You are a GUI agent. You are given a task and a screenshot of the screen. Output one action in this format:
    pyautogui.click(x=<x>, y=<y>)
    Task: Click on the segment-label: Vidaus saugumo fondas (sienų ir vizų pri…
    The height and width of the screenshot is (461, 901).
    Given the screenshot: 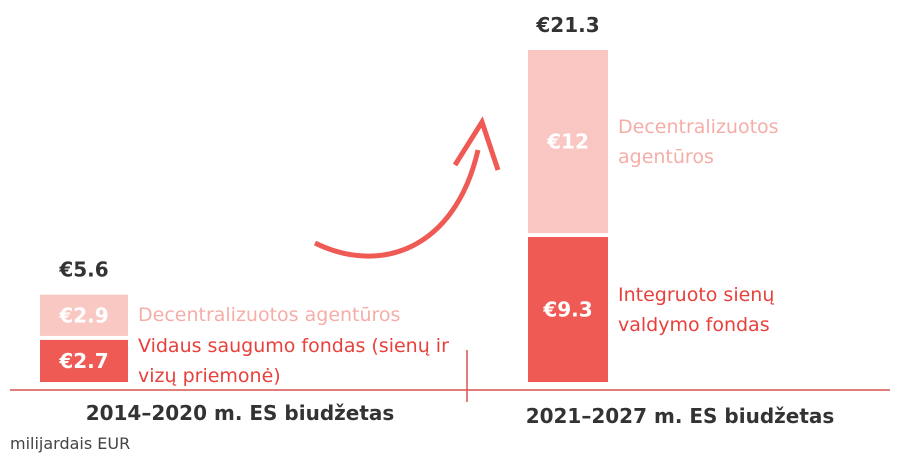 What is the action you would take?
    pyautogui.click(x=293, y=360)
    